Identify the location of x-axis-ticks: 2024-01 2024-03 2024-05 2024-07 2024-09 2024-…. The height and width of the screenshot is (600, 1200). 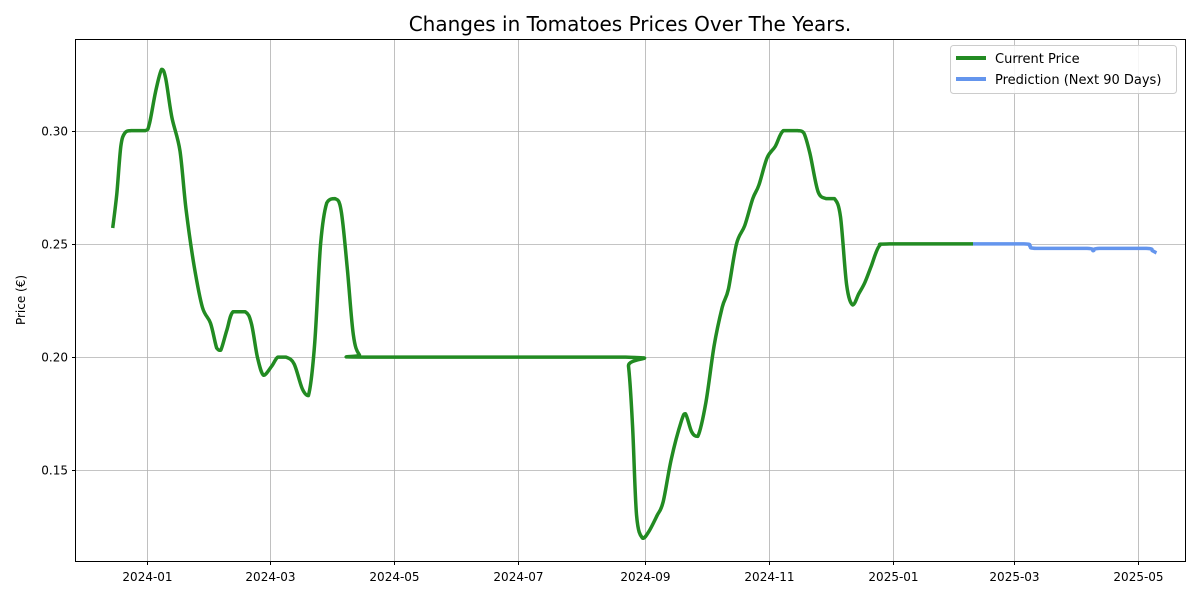
(643, 572).